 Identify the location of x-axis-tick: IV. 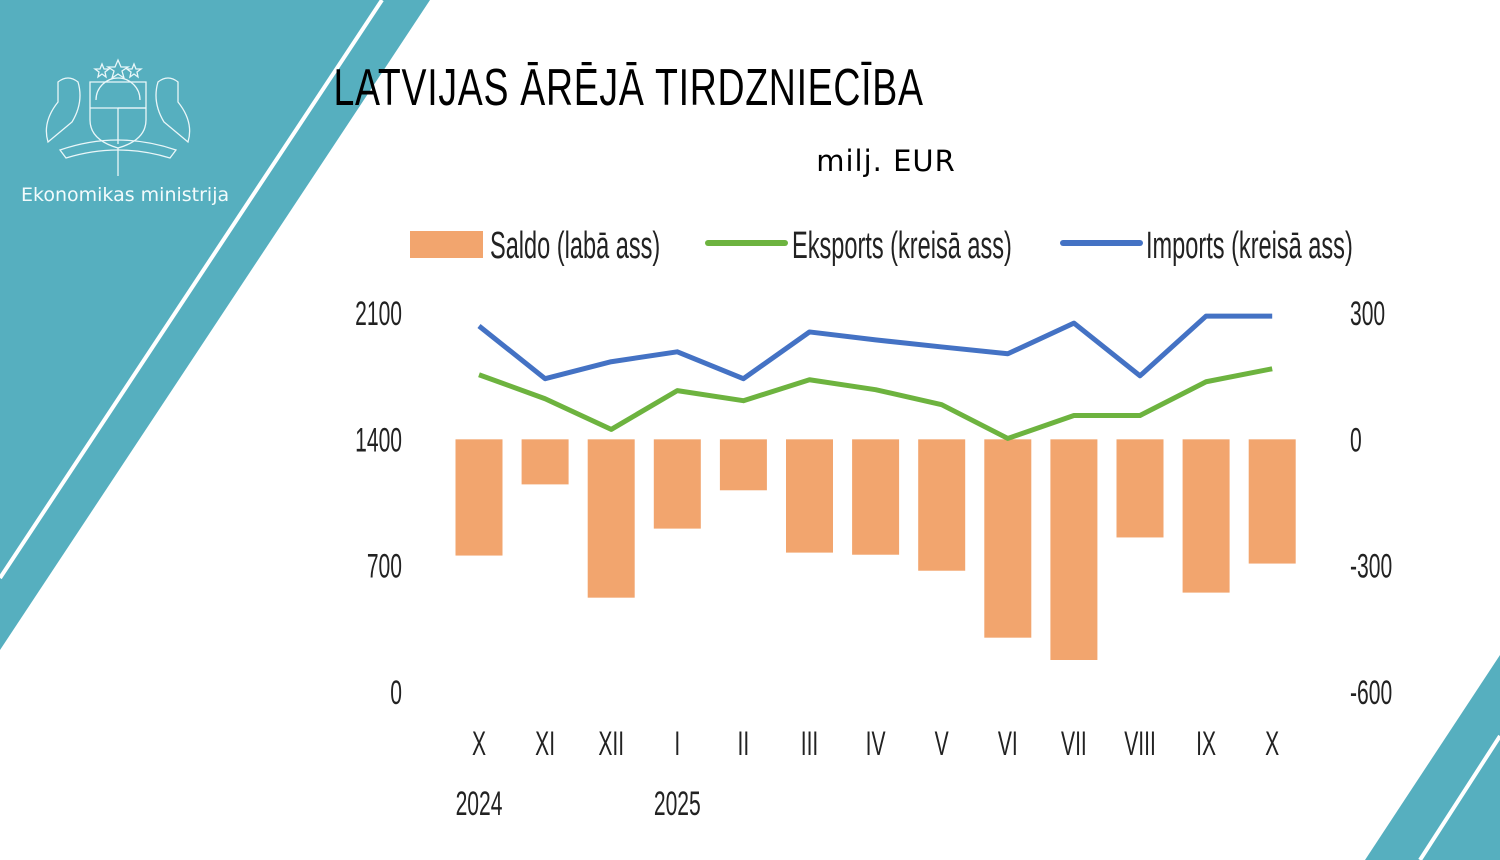
(876, 743).